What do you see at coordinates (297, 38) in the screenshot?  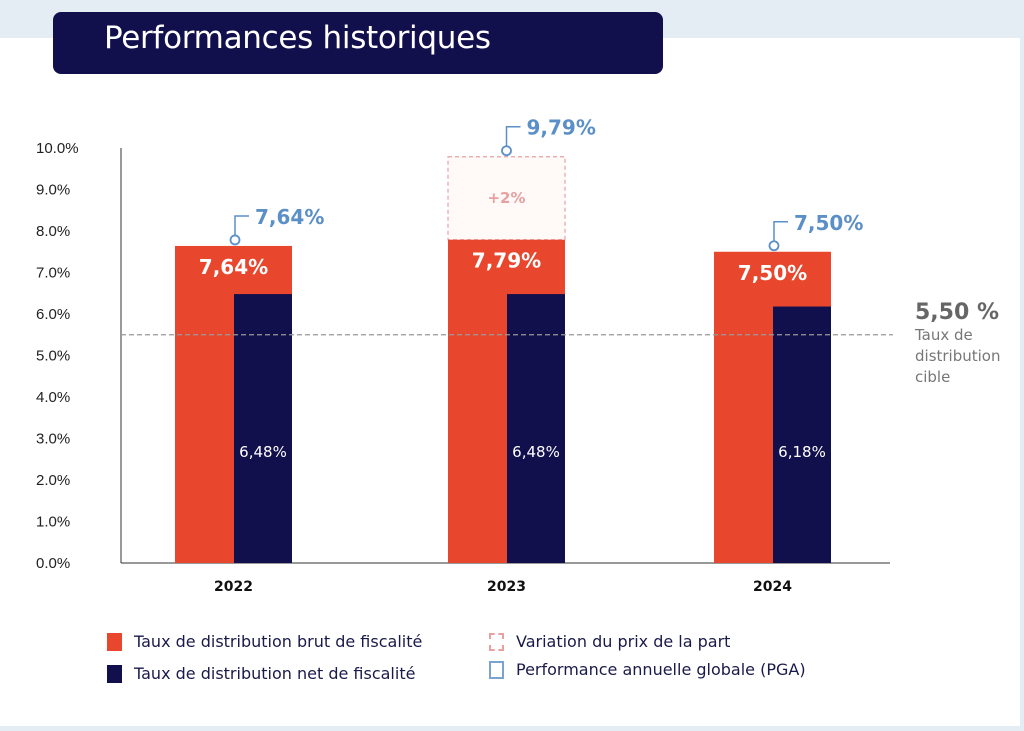 I see `page-title: Performances historiques` at bounding box center [297, 38].